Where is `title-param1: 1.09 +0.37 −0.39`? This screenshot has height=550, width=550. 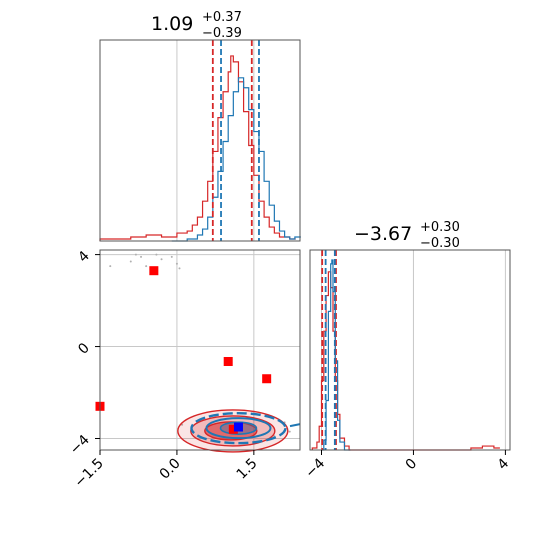
title-param1: 1.09 +0.37 −0.39 is located at coordinates (196, 25).